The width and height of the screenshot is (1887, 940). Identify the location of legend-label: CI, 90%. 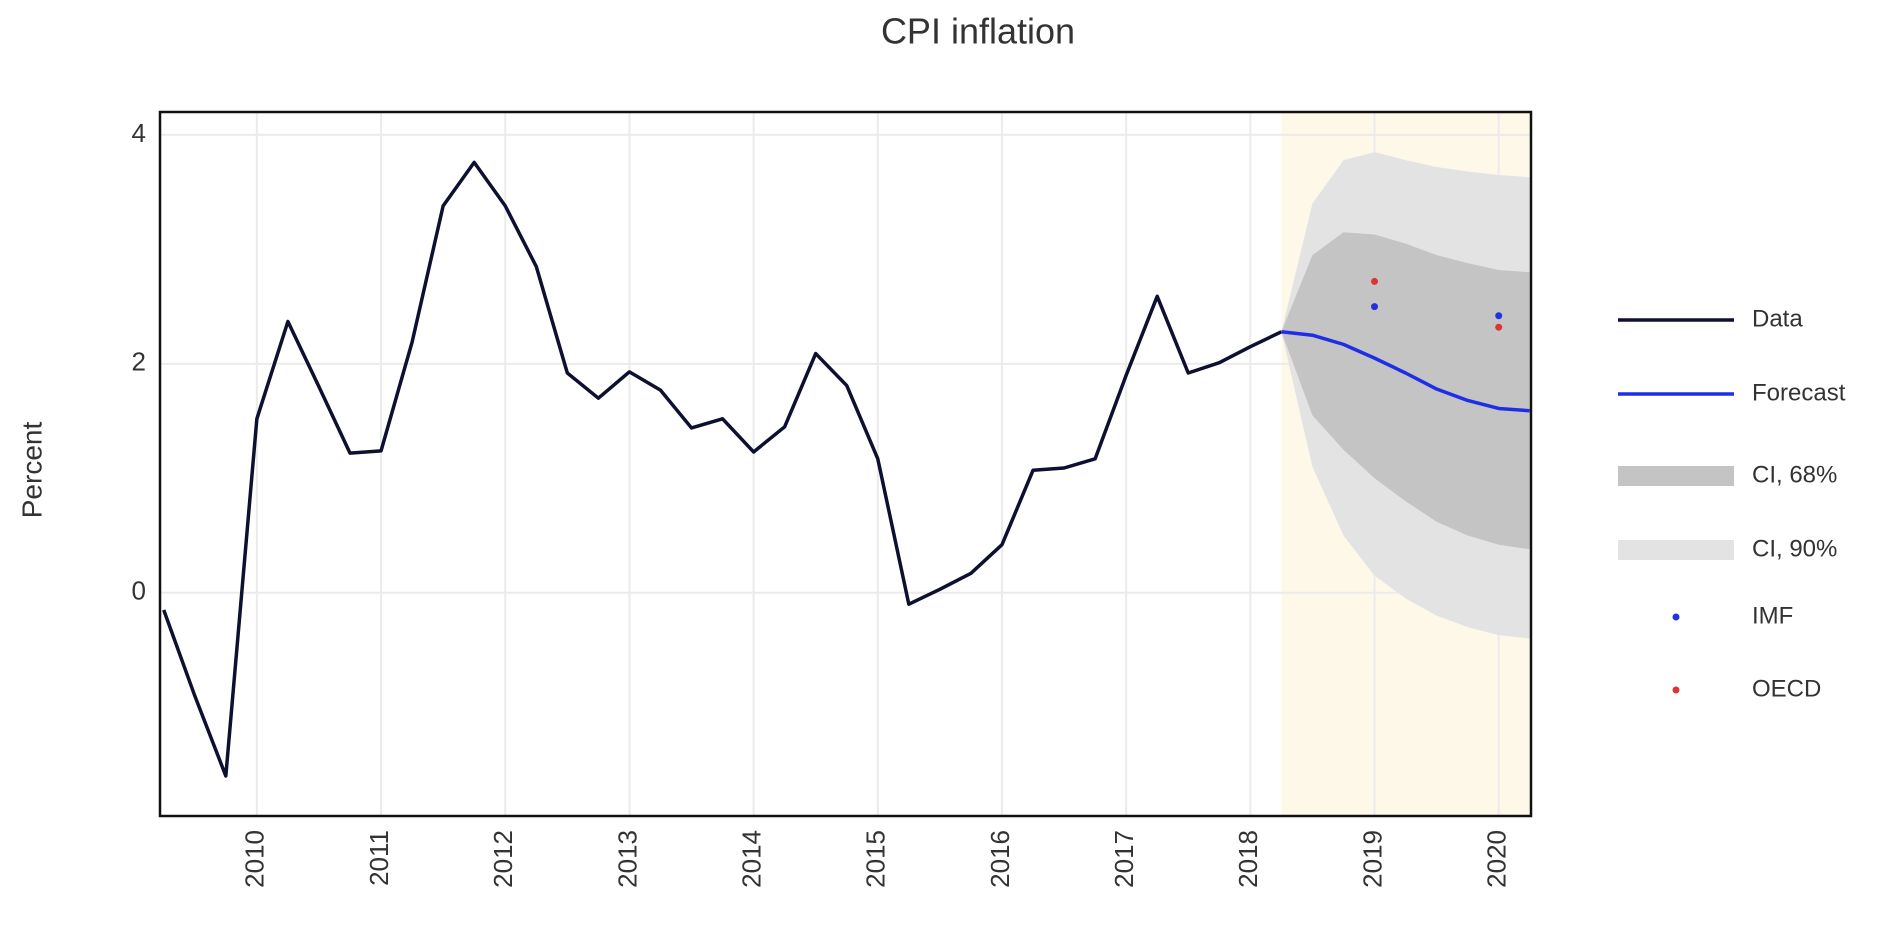
(1794, 548).